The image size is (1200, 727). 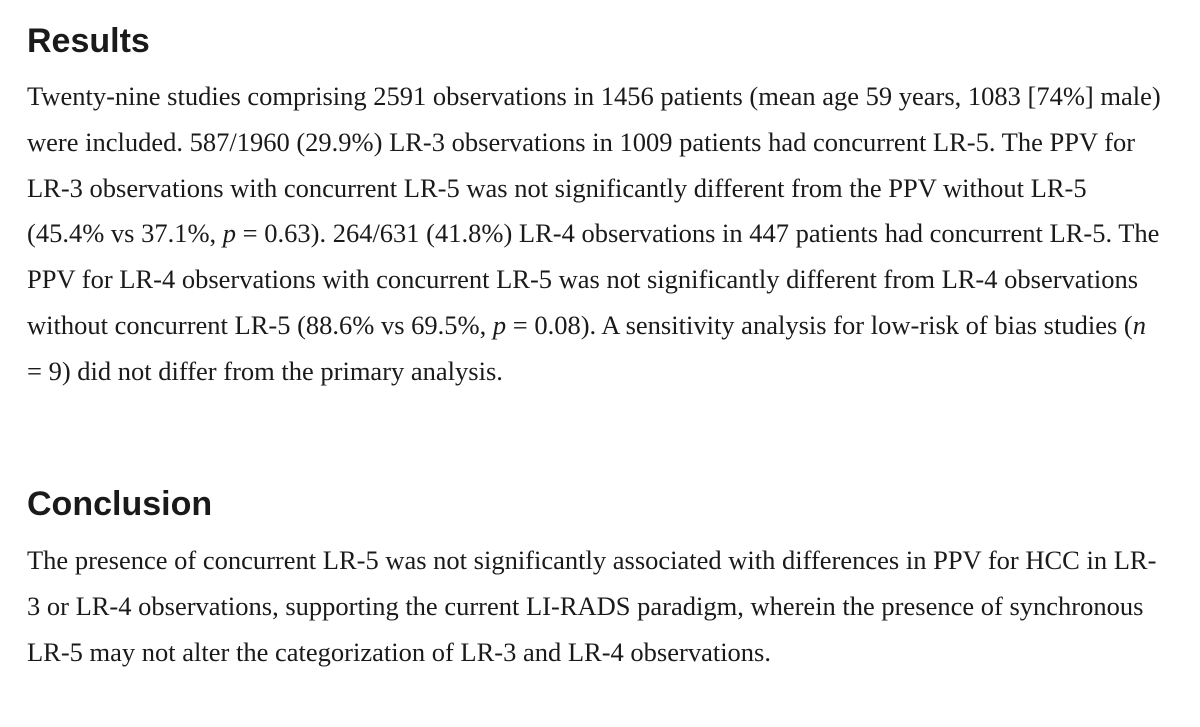 What do you see at coordinates (88, 41) in the screenshot?
I see `results-heading: Results` at bounding box center [88, 41].